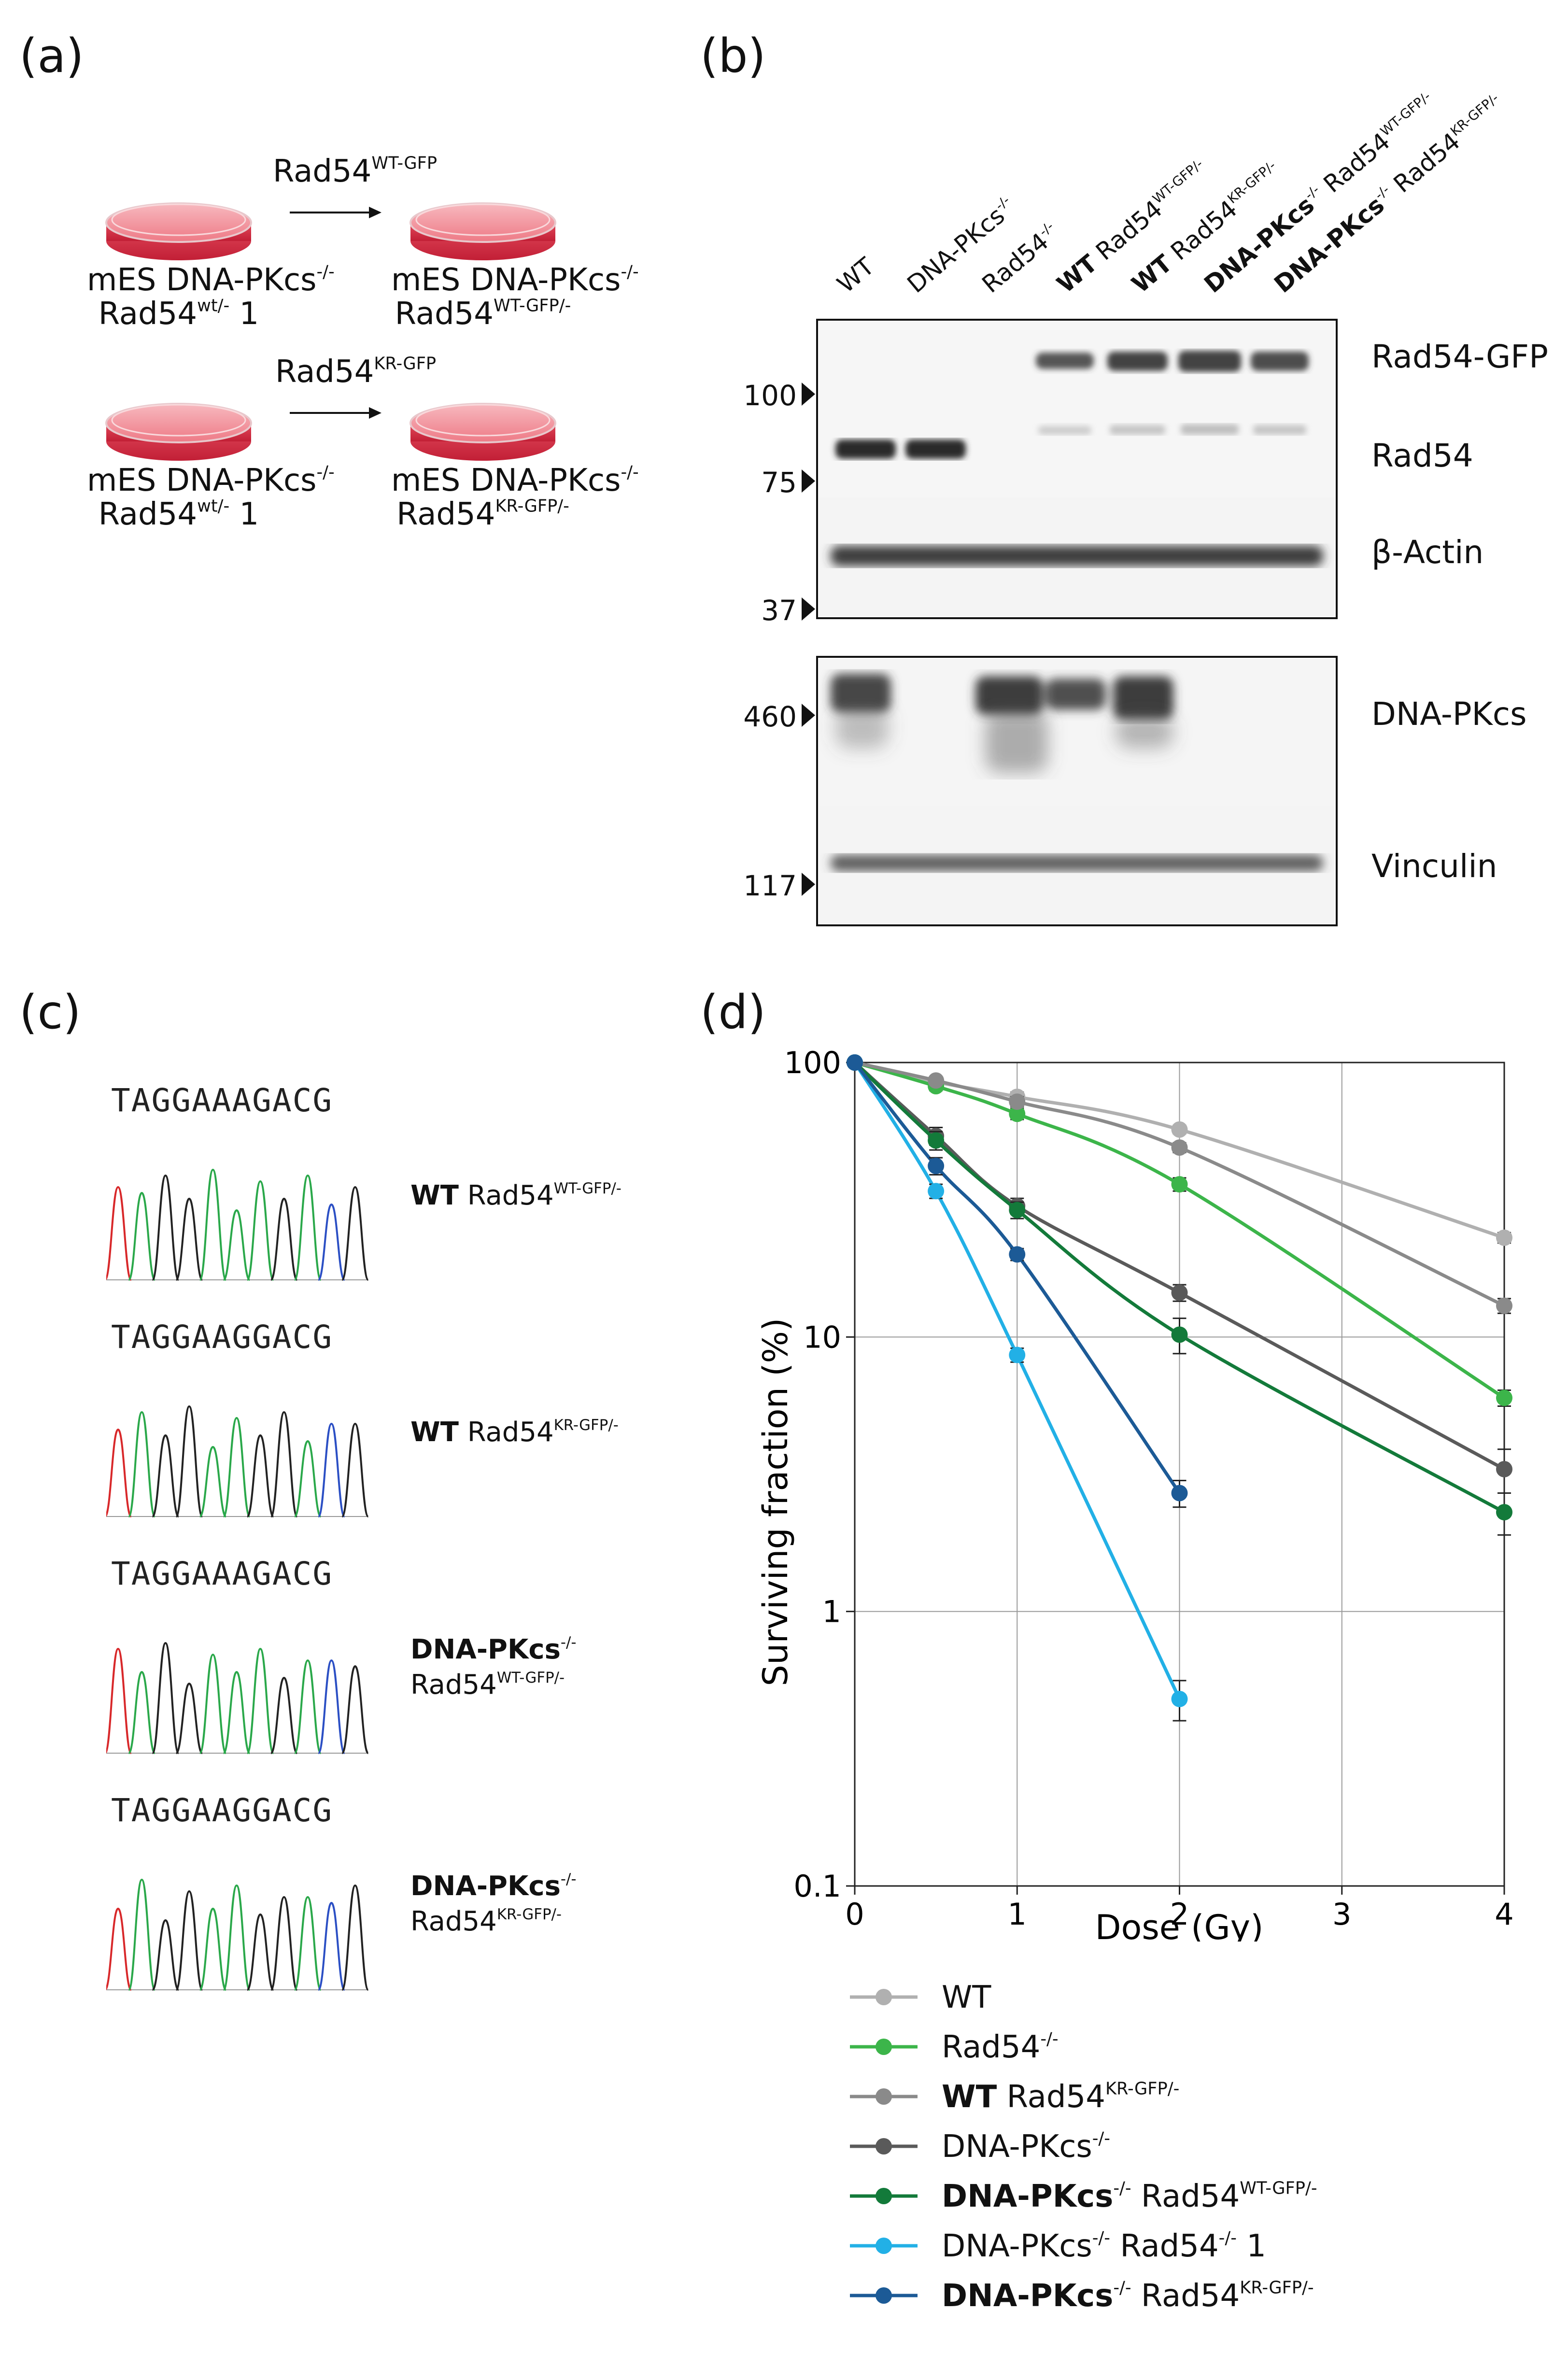 The height and width of the screenshot is (2367, 1568). Describe the element at coordinates (966, 1997) in the screenshot. I see `legend-label: WT` at that location.